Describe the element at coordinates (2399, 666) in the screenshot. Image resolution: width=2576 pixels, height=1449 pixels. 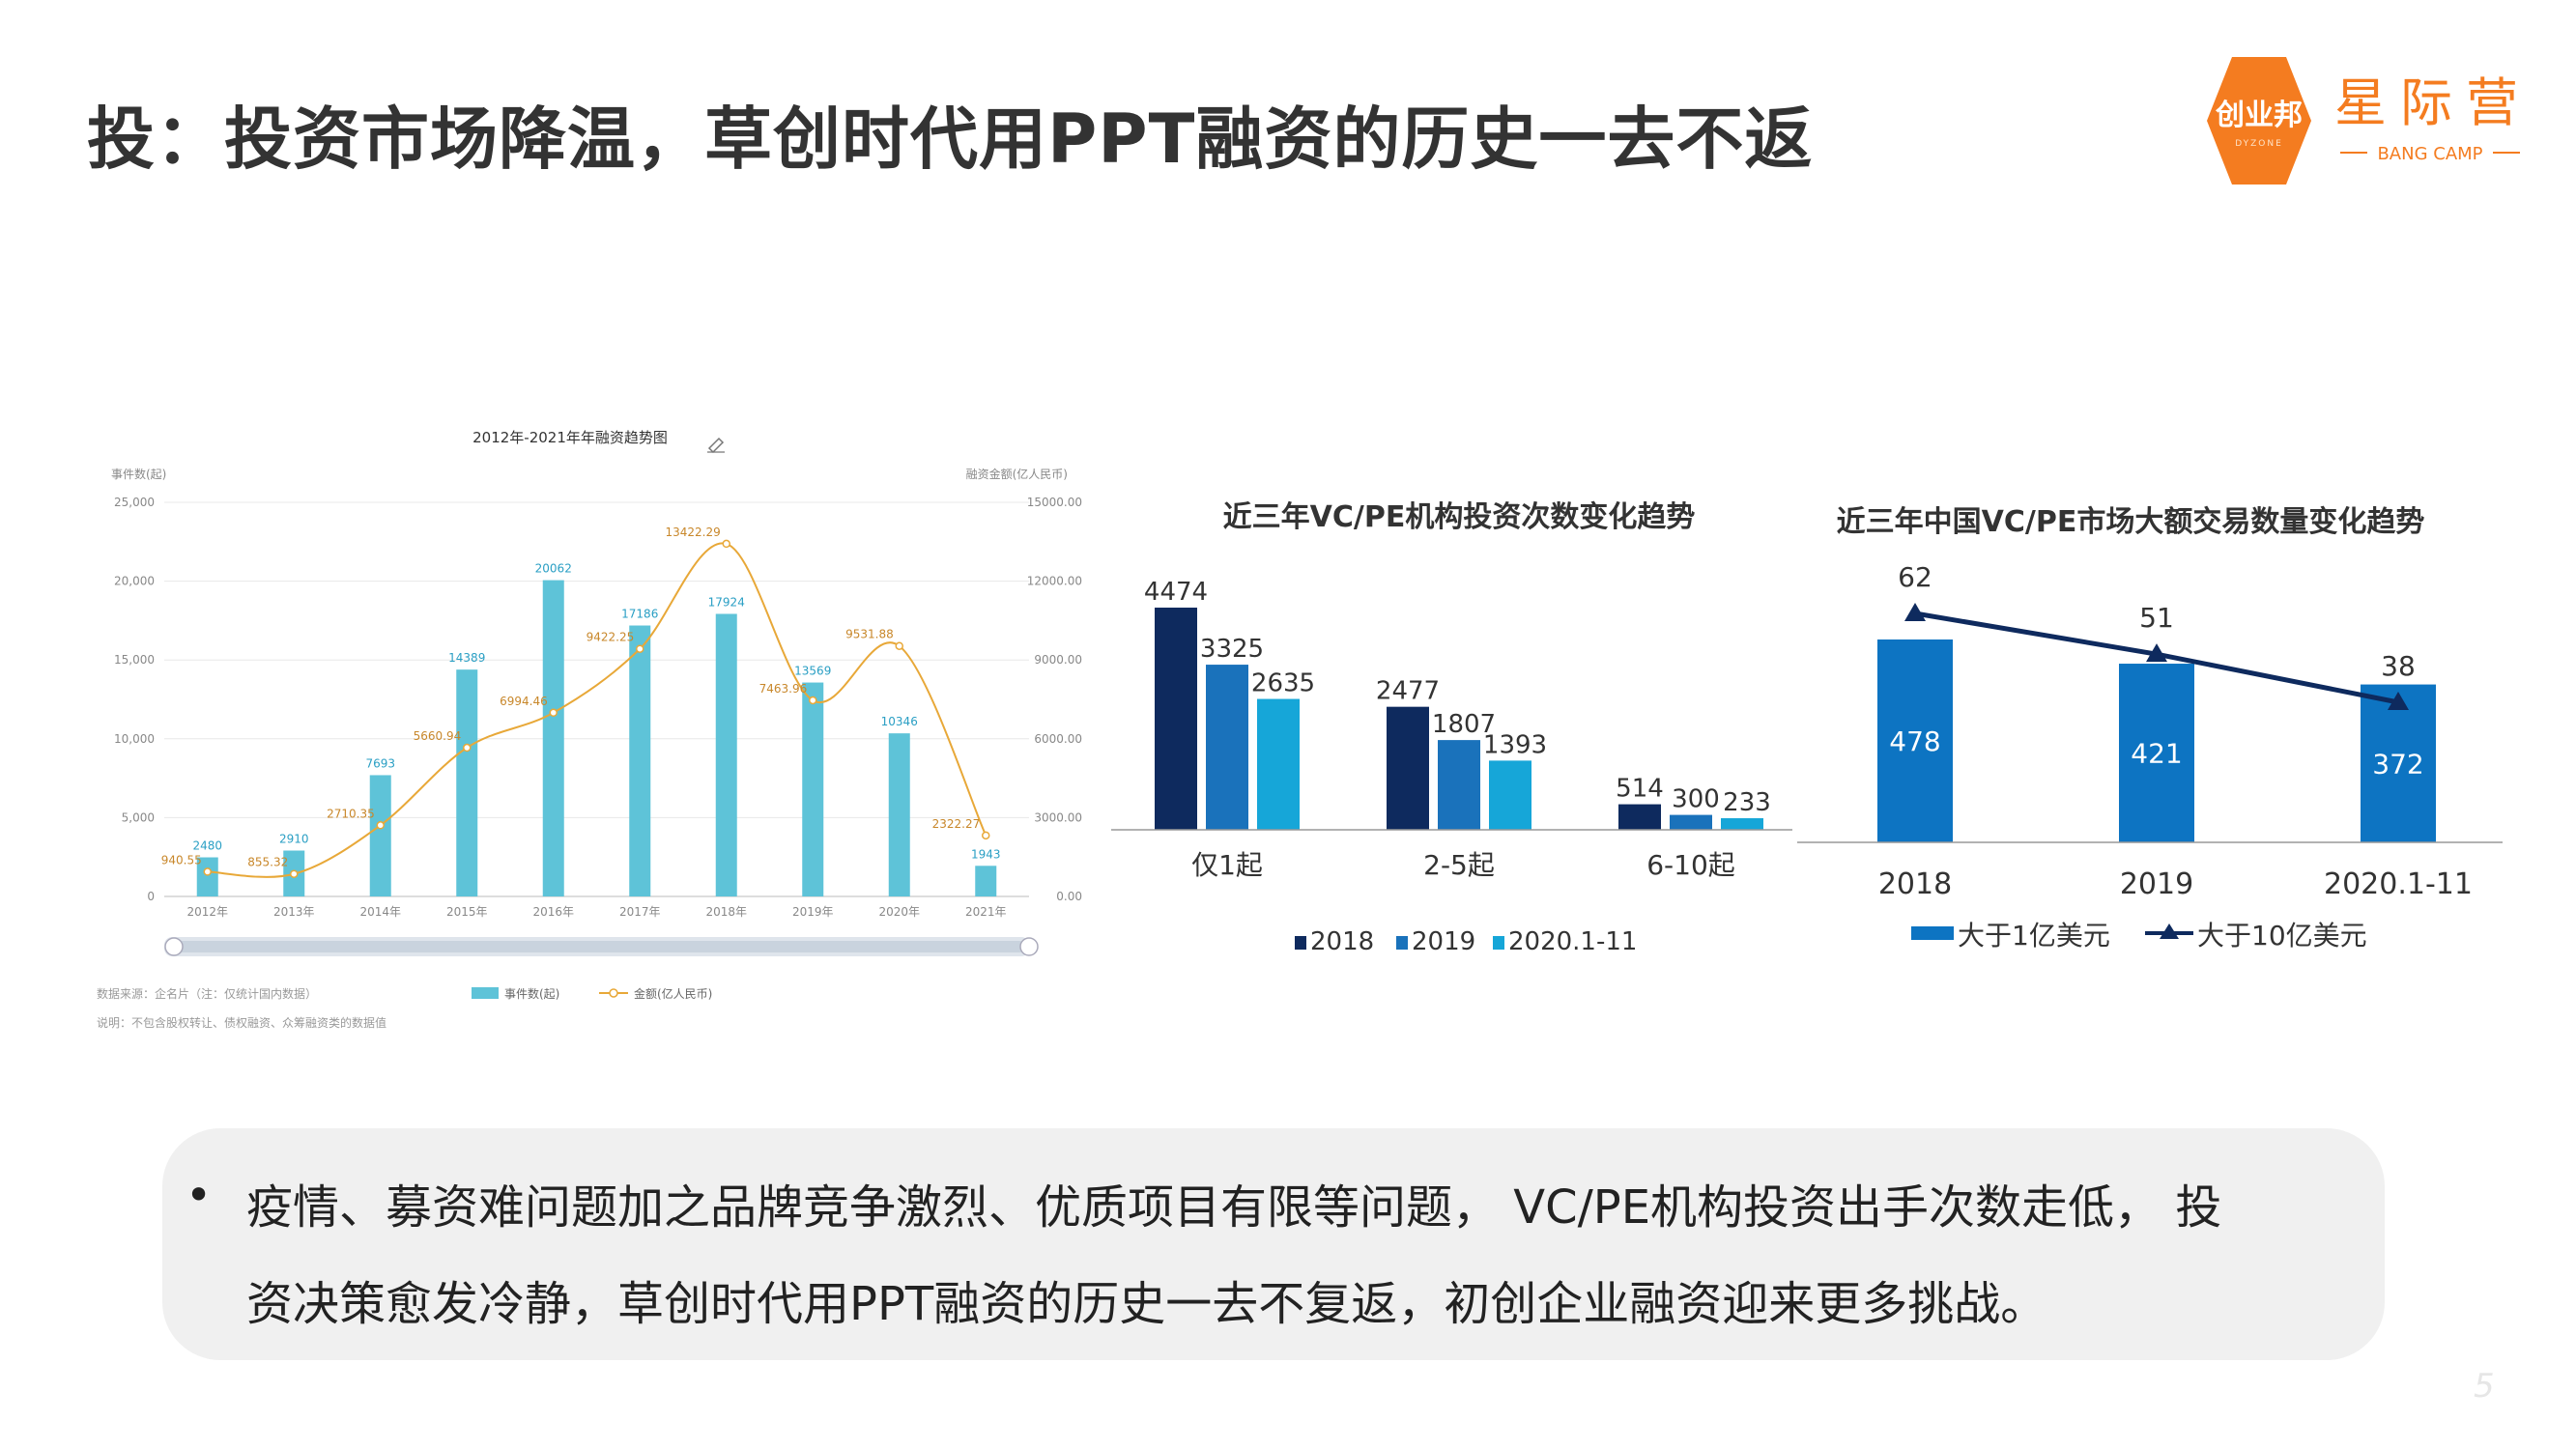
I see `chart3-line-label: 38` at that location.